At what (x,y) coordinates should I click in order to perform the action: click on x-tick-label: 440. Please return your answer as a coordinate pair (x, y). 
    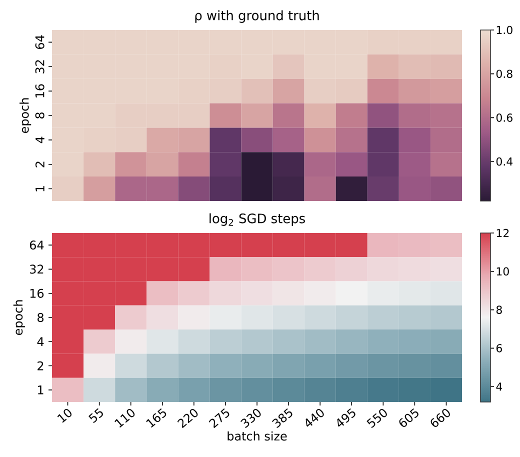
    Looking at the image, I should click on (315, 417).